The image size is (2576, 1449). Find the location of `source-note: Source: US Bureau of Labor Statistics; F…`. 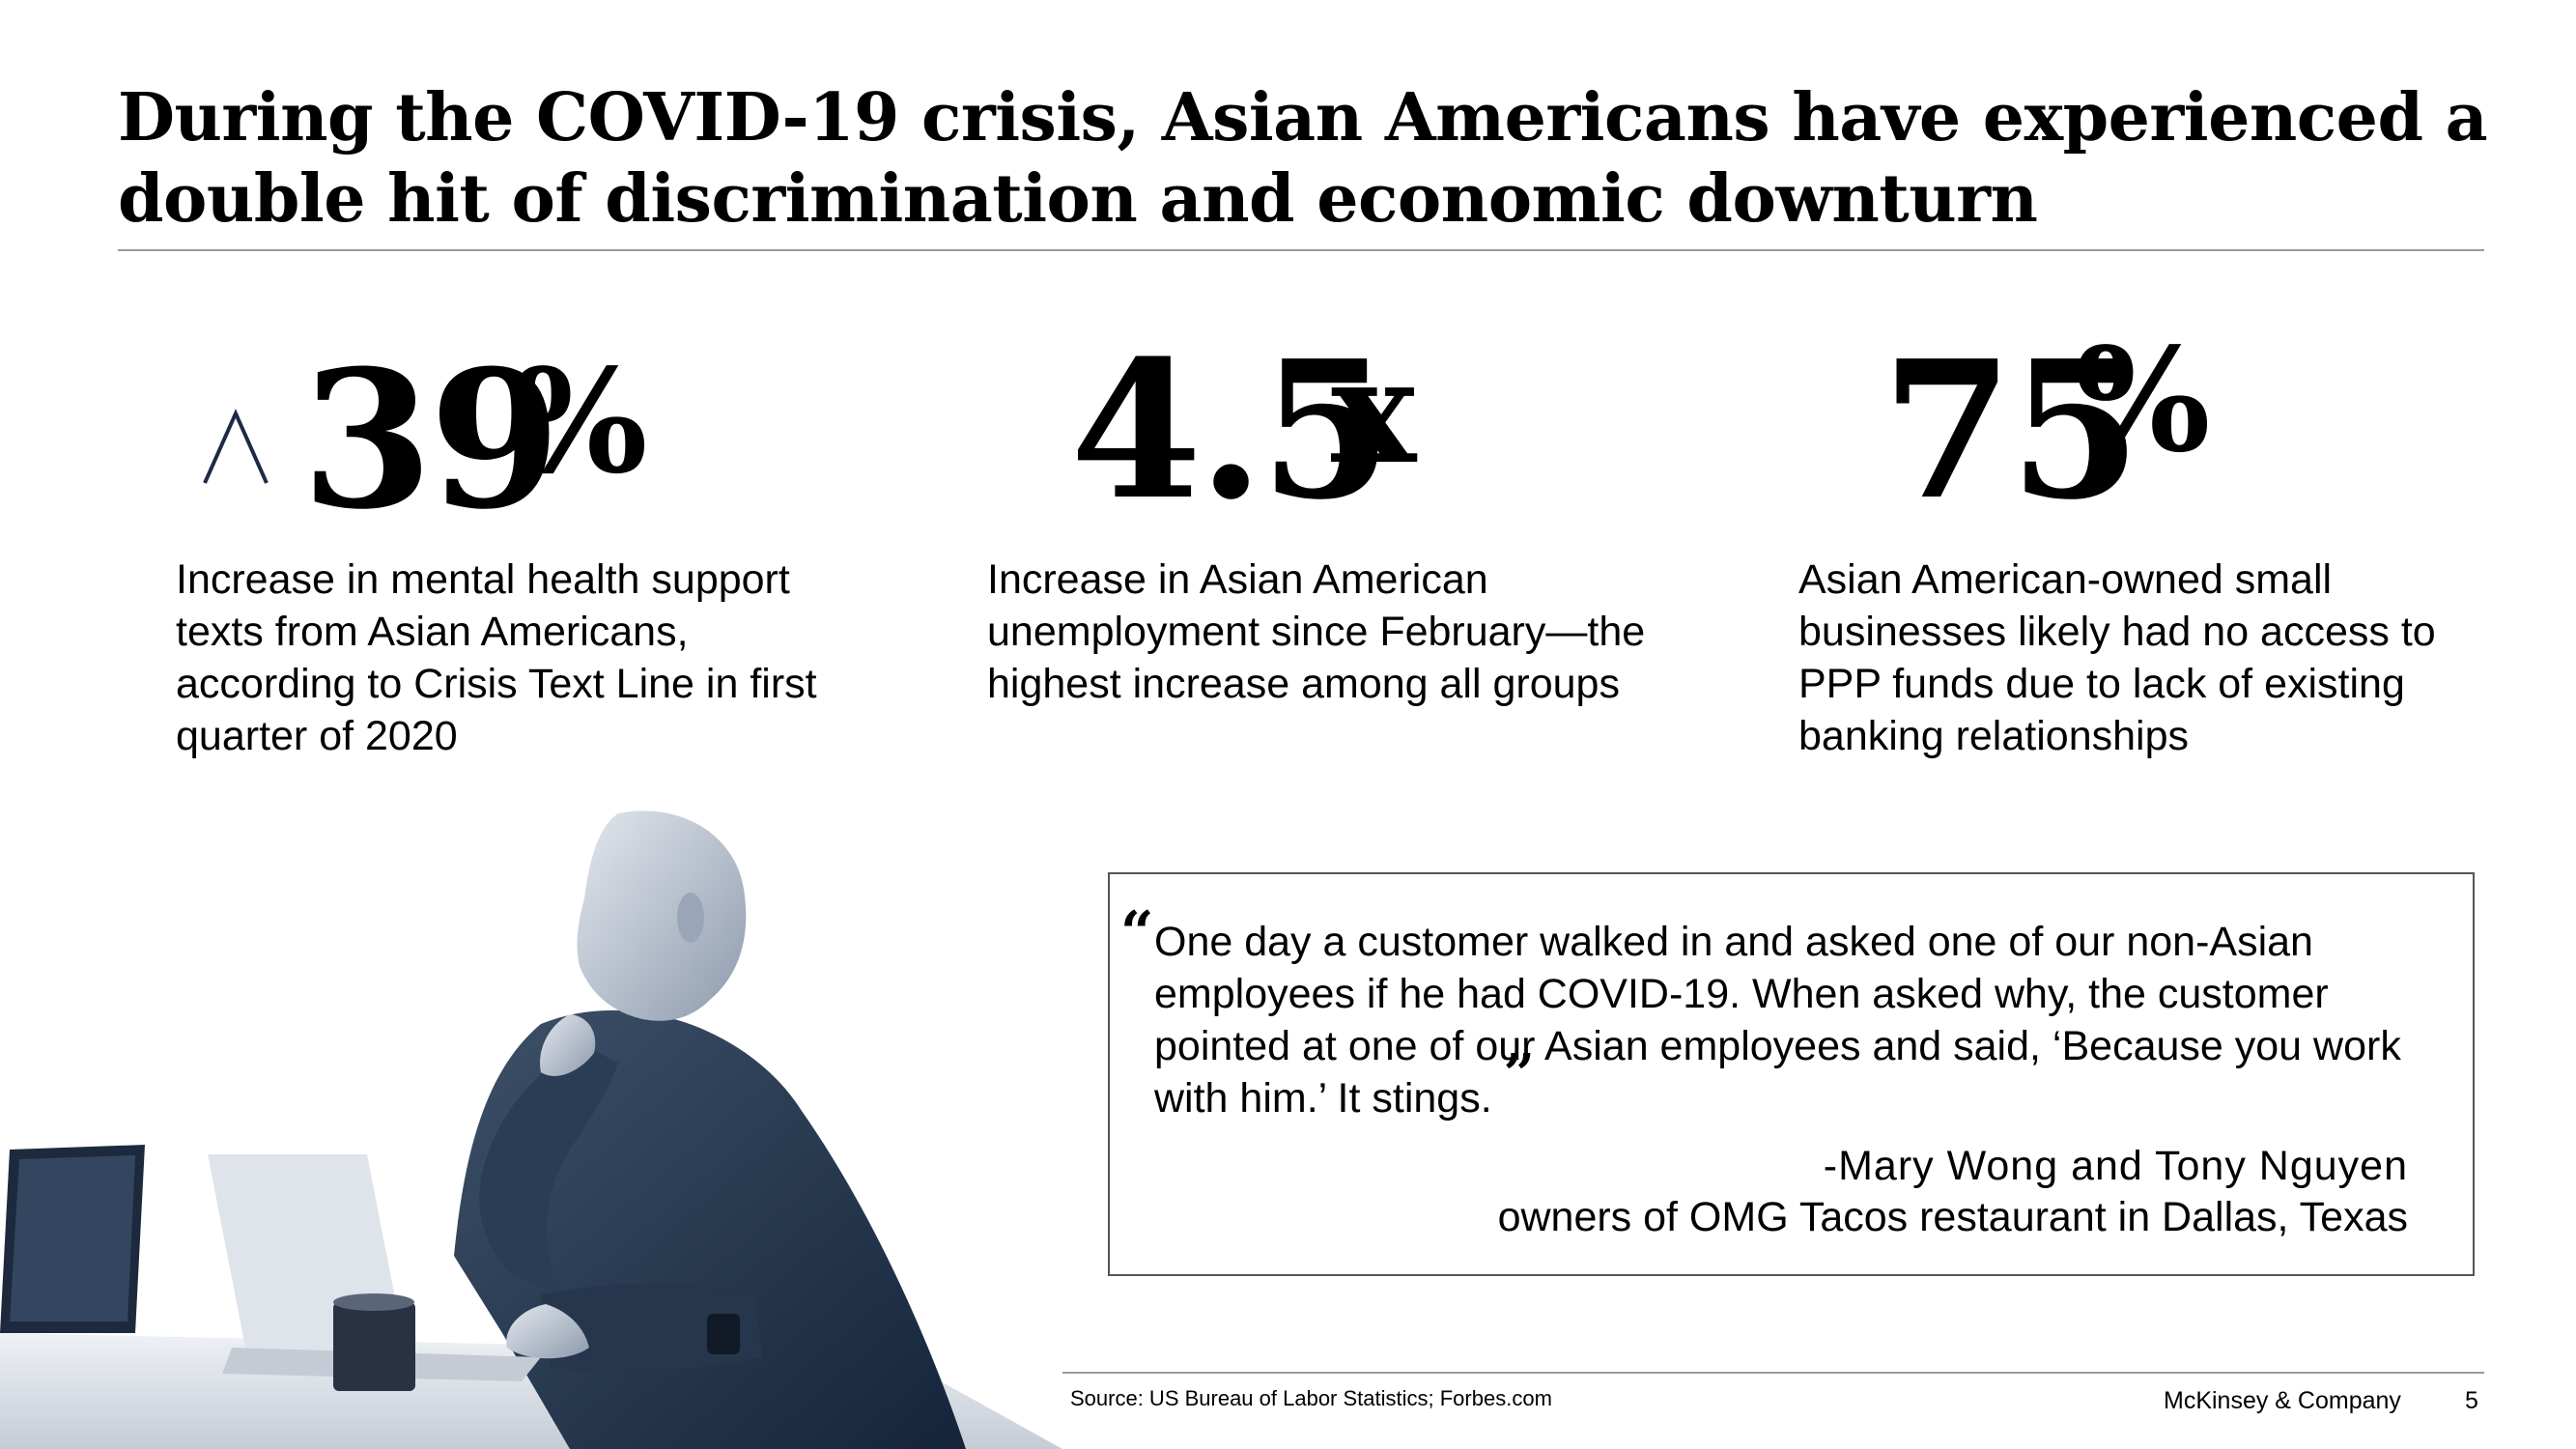

source-note: Source: US Bureau of Labor Statistics; F… is located at coordinates (1311, 1398).